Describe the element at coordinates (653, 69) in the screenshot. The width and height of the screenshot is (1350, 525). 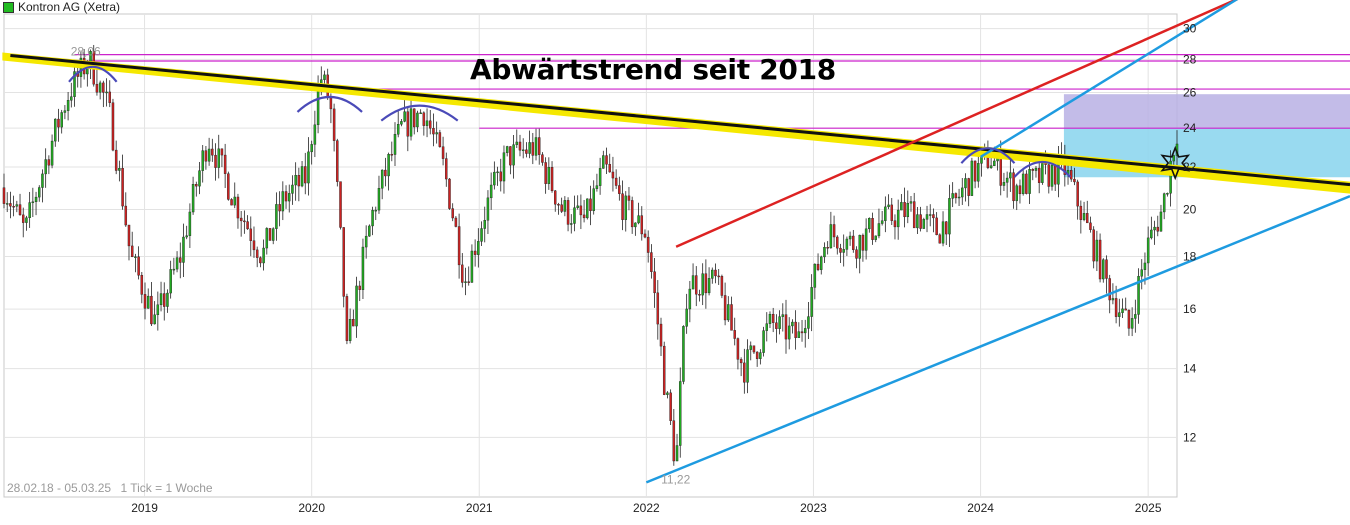
I see `trend-annotation: Abwärtstrend seit 2018` at that location.